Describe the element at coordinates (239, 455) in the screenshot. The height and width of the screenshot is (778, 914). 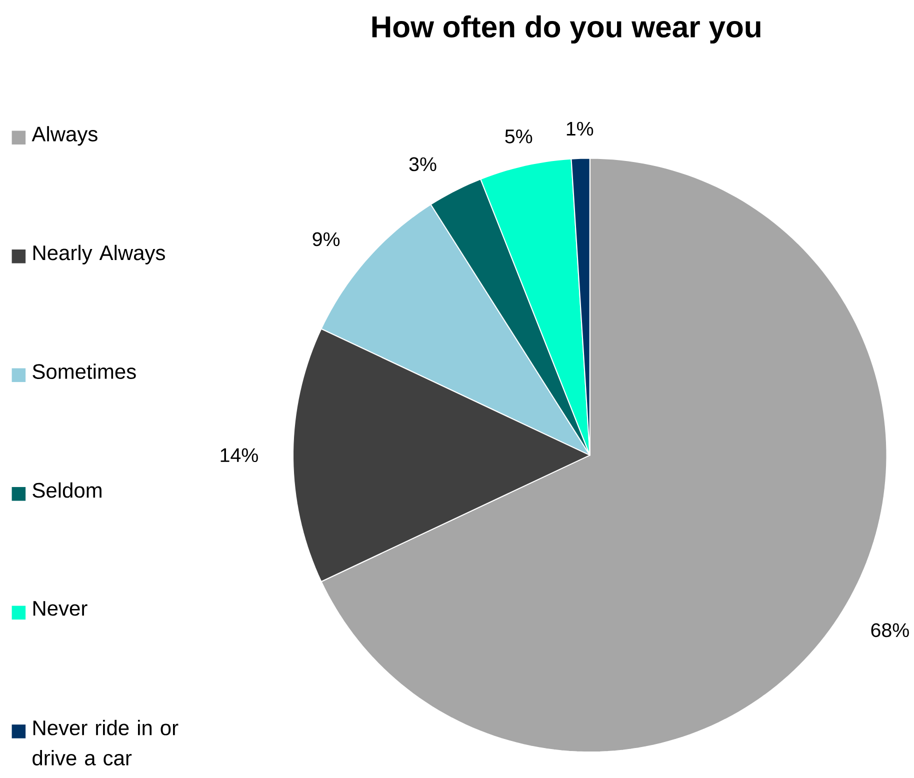
I see `data-label: 14%` at that location.